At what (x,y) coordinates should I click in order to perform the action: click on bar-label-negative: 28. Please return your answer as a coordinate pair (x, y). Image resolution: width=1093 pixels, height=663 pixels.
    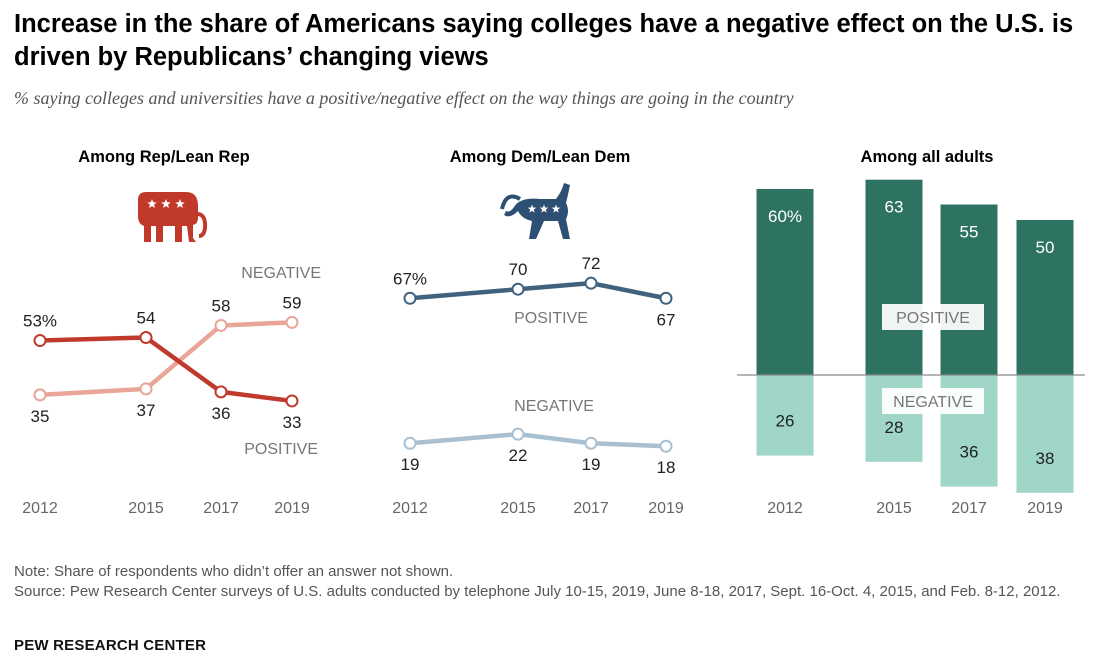
    Looking at the image, I should click on (894, 427).